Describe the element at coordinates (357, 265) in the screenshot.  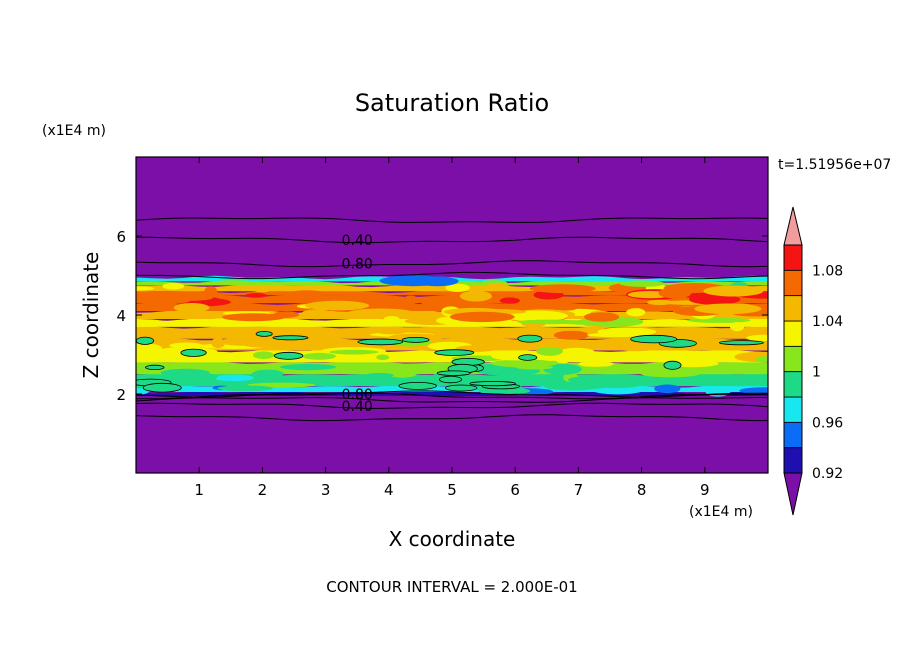
I see `contour-label: 0.80` at that location.